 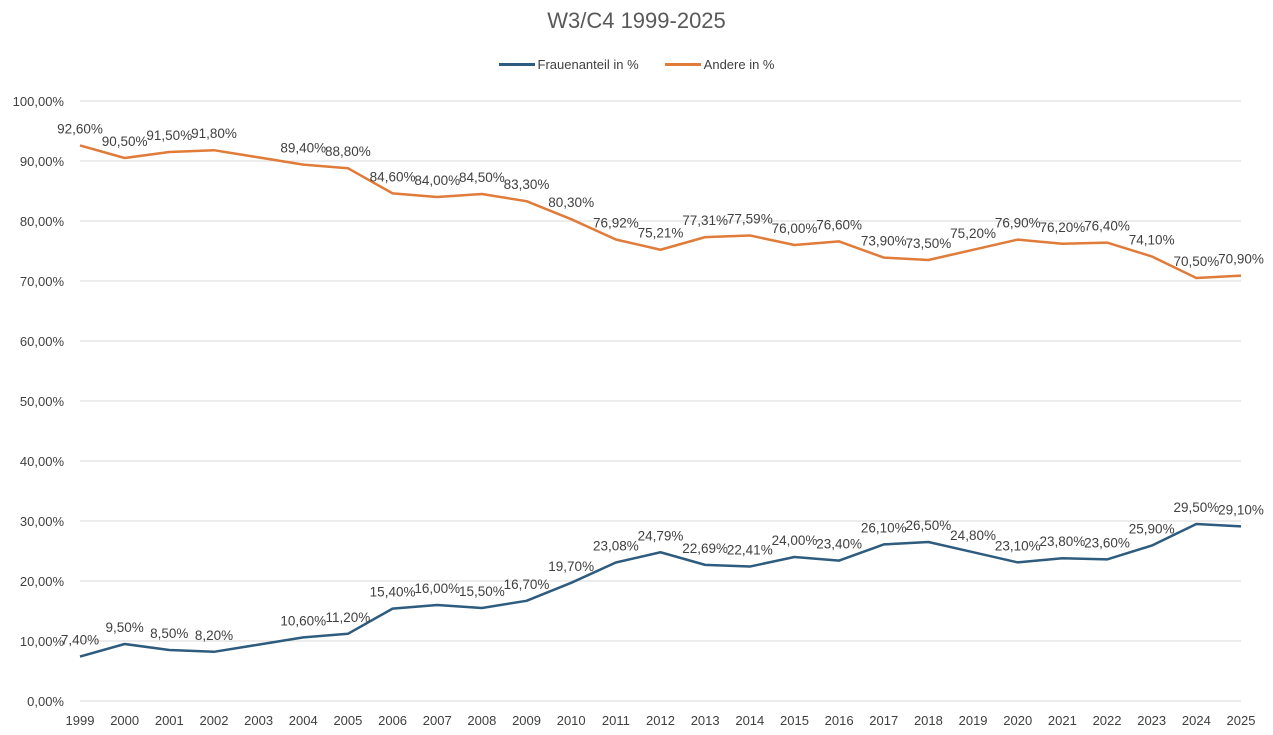 What do you see at coordinates (883, 720) in the screenshot?
I see `x-tick-label: 2017` at bounding box center [883, 720].